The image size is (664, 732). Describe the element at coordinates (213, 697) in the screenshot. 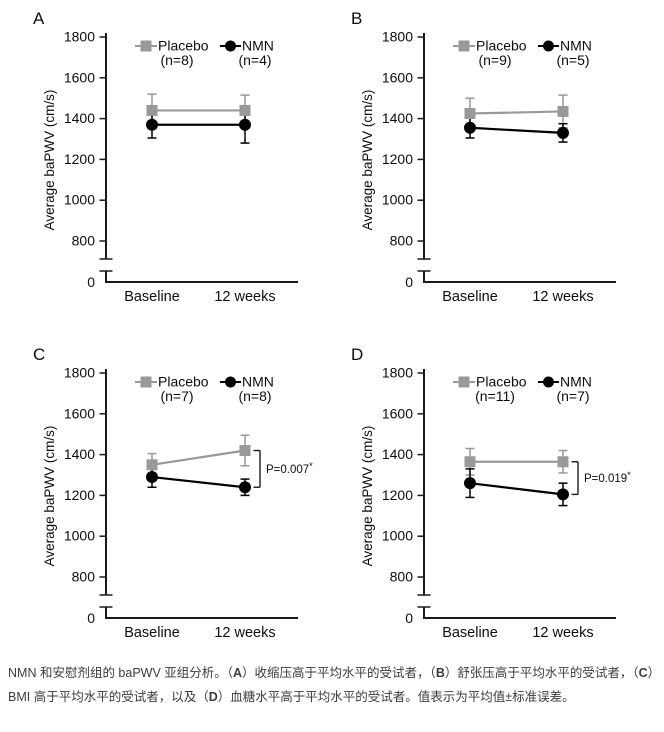

I see `caption-segment: D` at that location.